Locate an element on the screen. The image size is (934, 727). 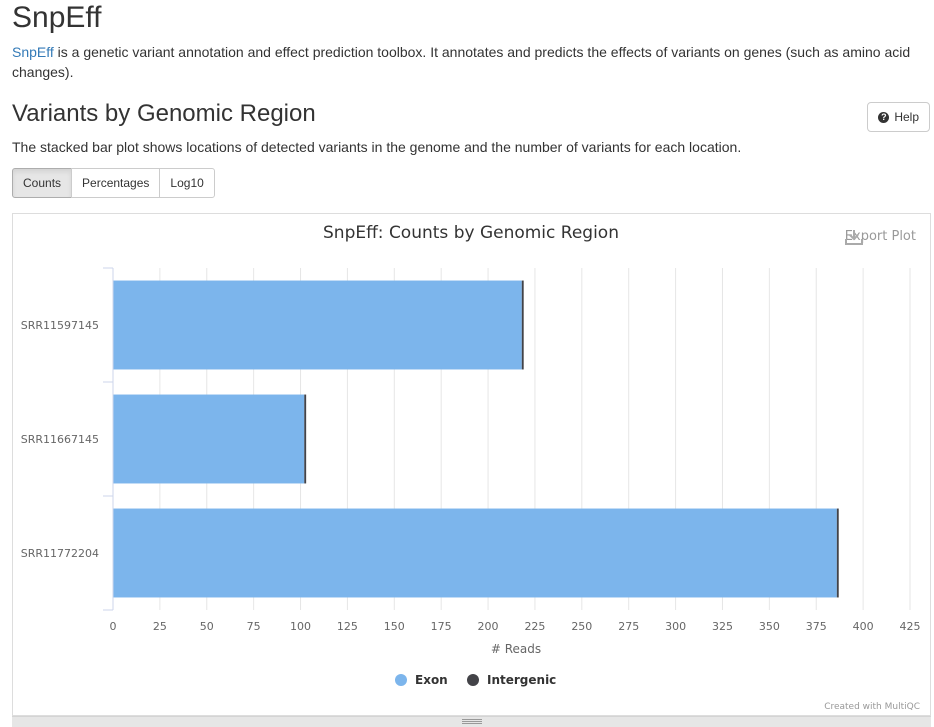
question-circle-icon: ? is located at coordinates (884, 117).